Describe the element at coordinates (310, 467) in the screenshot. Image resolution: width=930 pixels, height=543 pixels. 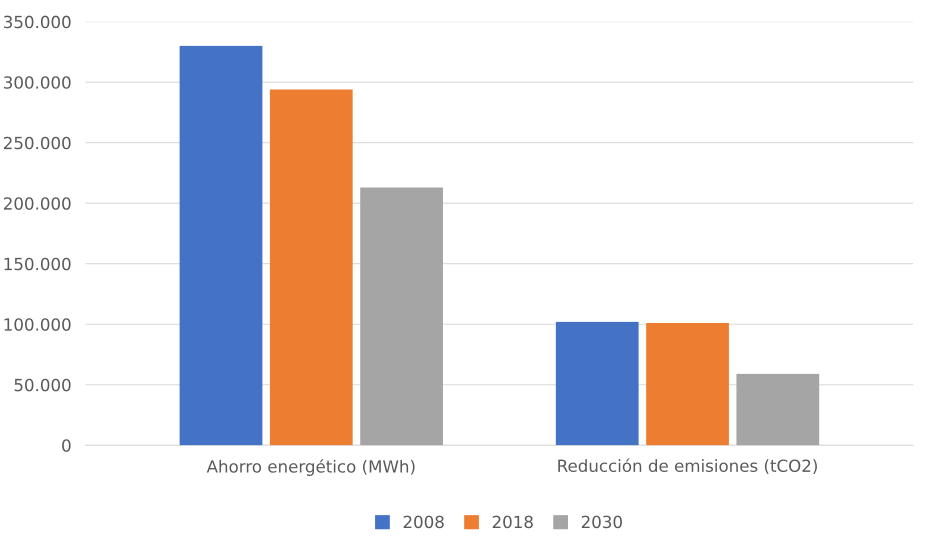
I see `x-tick-label: Ahorro energético (MWh)` at that location.